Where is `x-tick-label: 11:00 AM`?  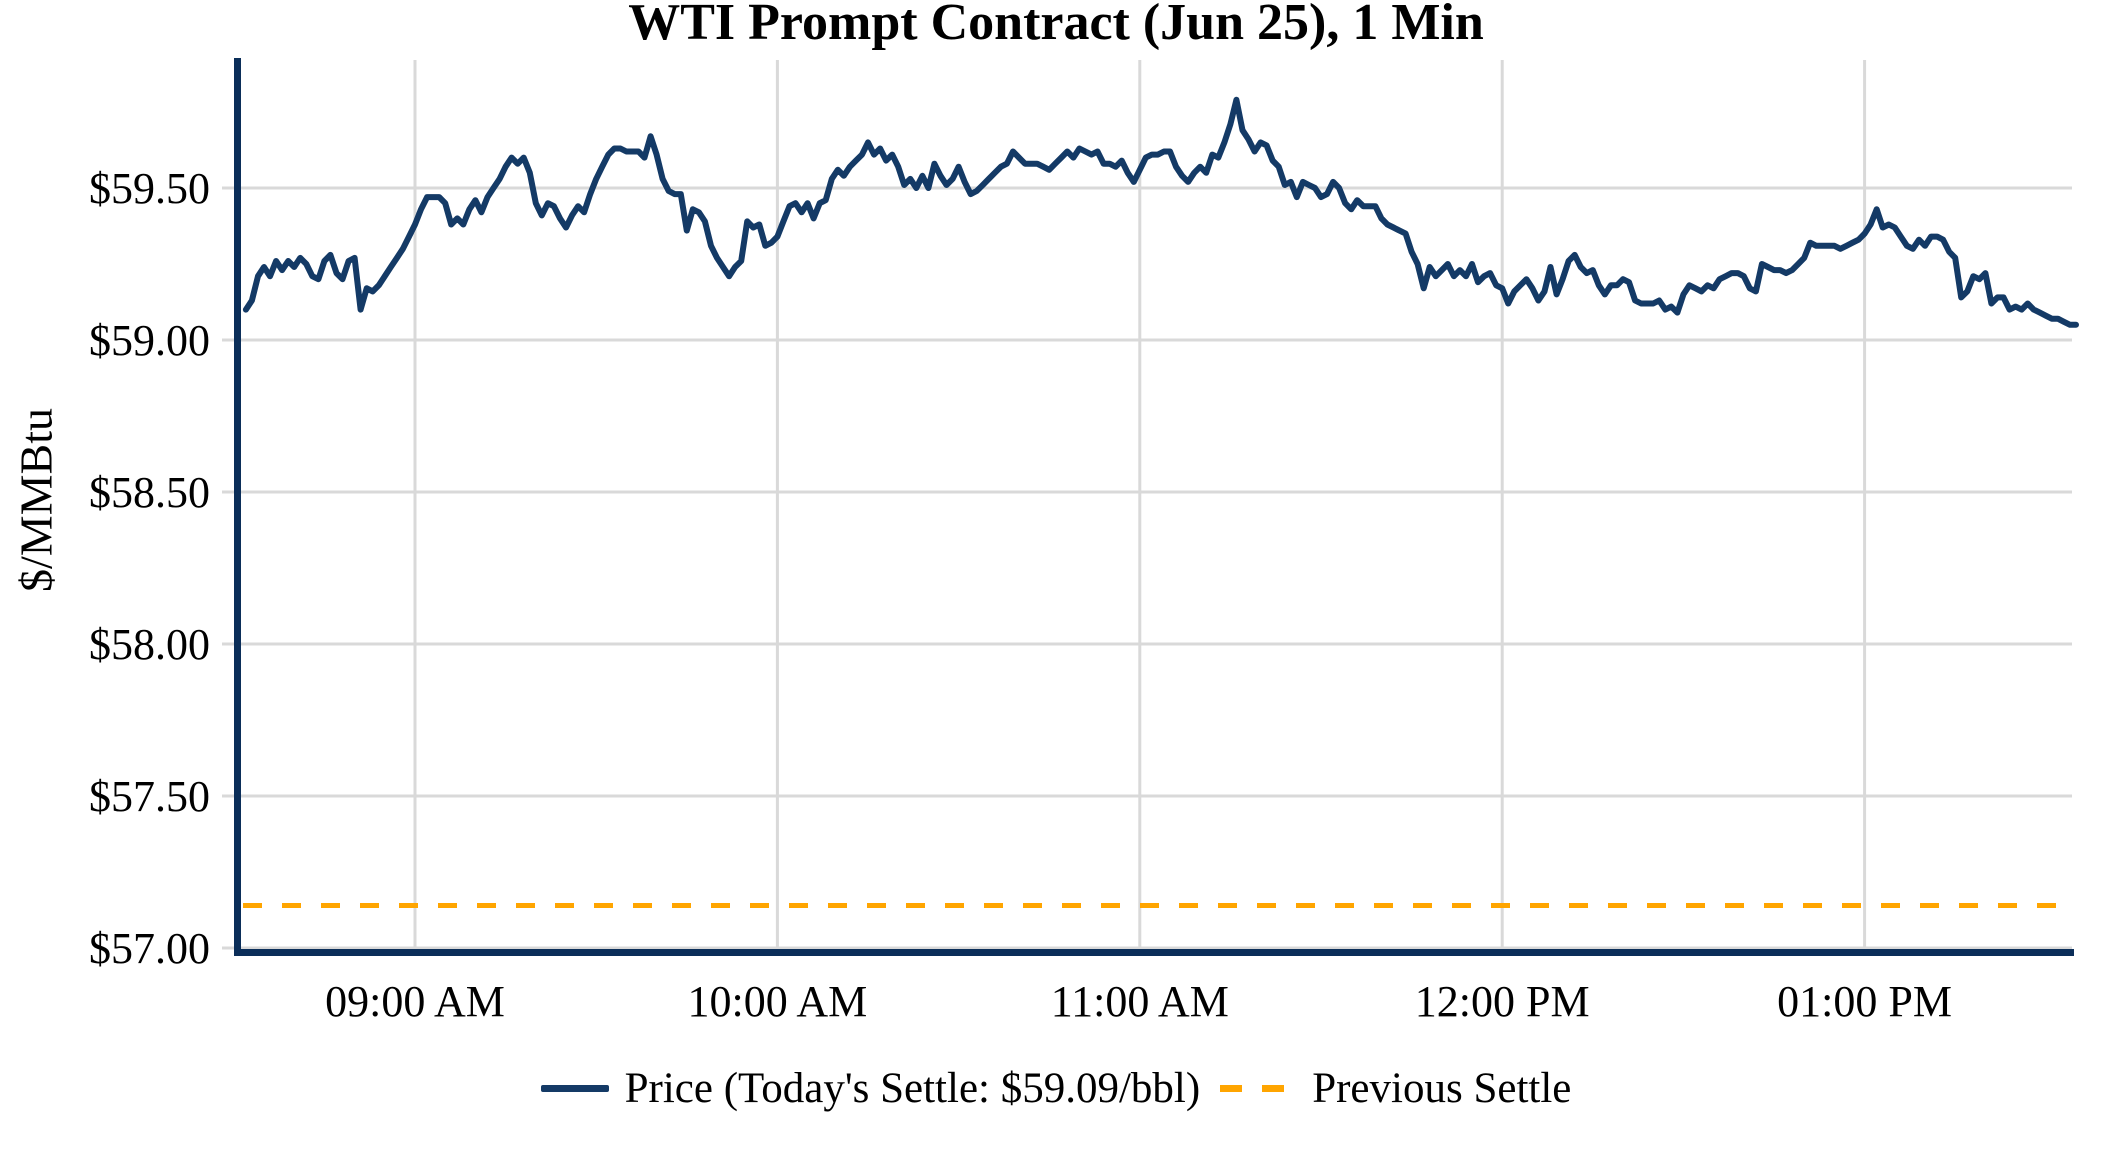 x-tick-label: 11:00 AM is located at coordinates (1140, 1001).